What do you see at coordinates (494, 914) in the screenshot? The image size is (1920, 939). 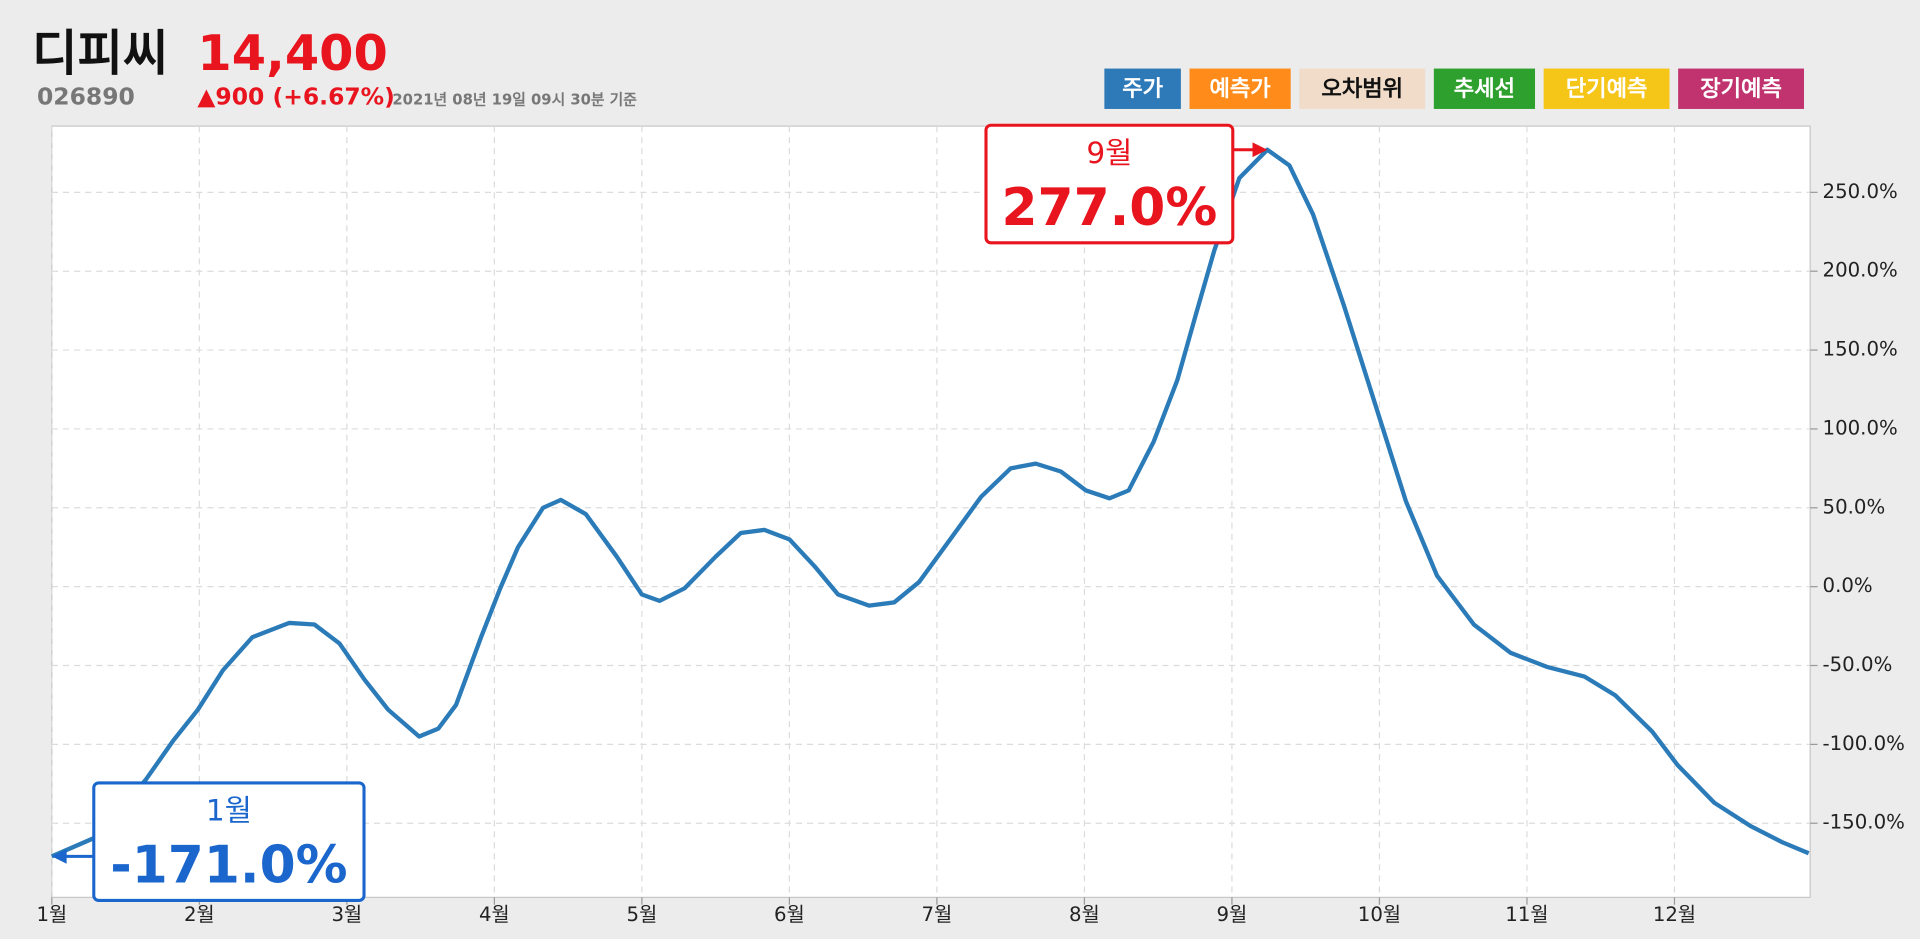 I see `x-tick-label: 4월` at bounding box center [494, 914].